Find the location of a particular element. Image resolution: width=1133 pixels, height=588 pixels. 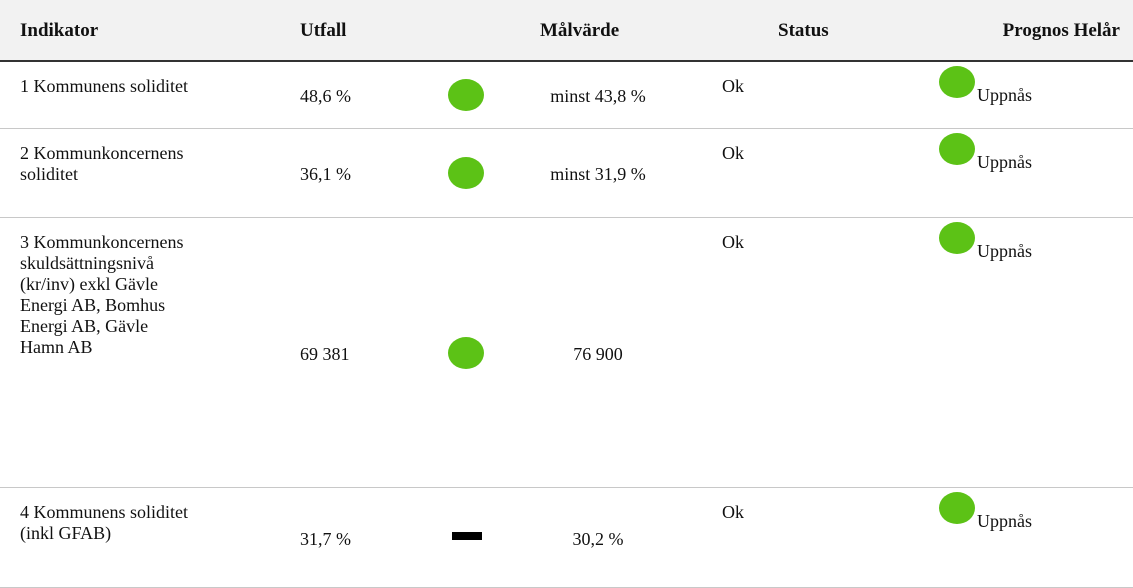

indicator-cell: 2 Kommunkoncernens soliditet is located at coordinates (102, 163).